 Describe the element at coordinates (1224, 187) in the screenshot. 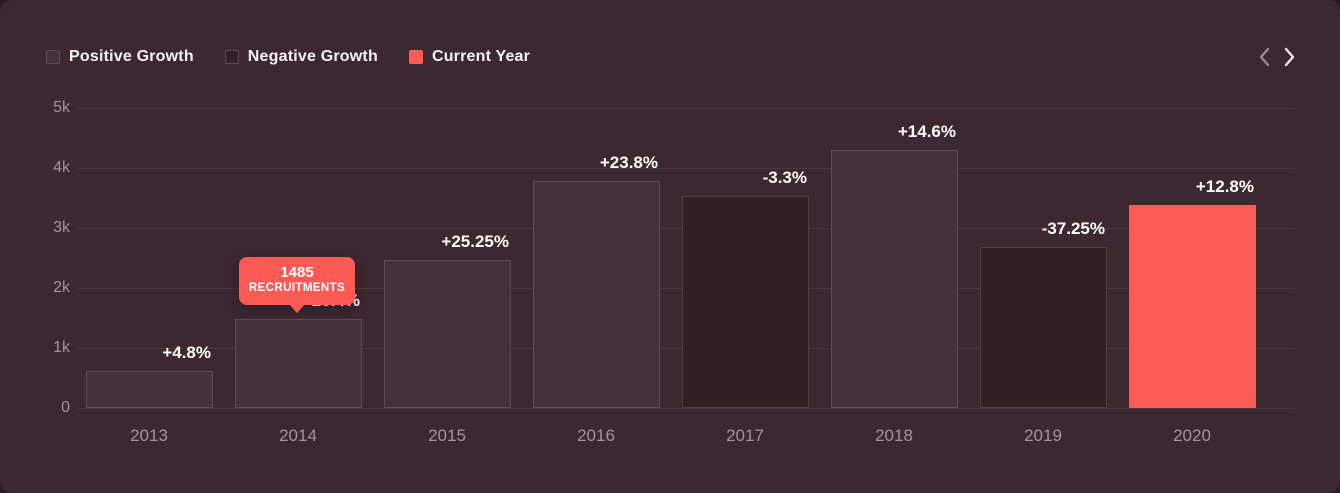

I see `growth-label-2020: +12.8%` at that location.